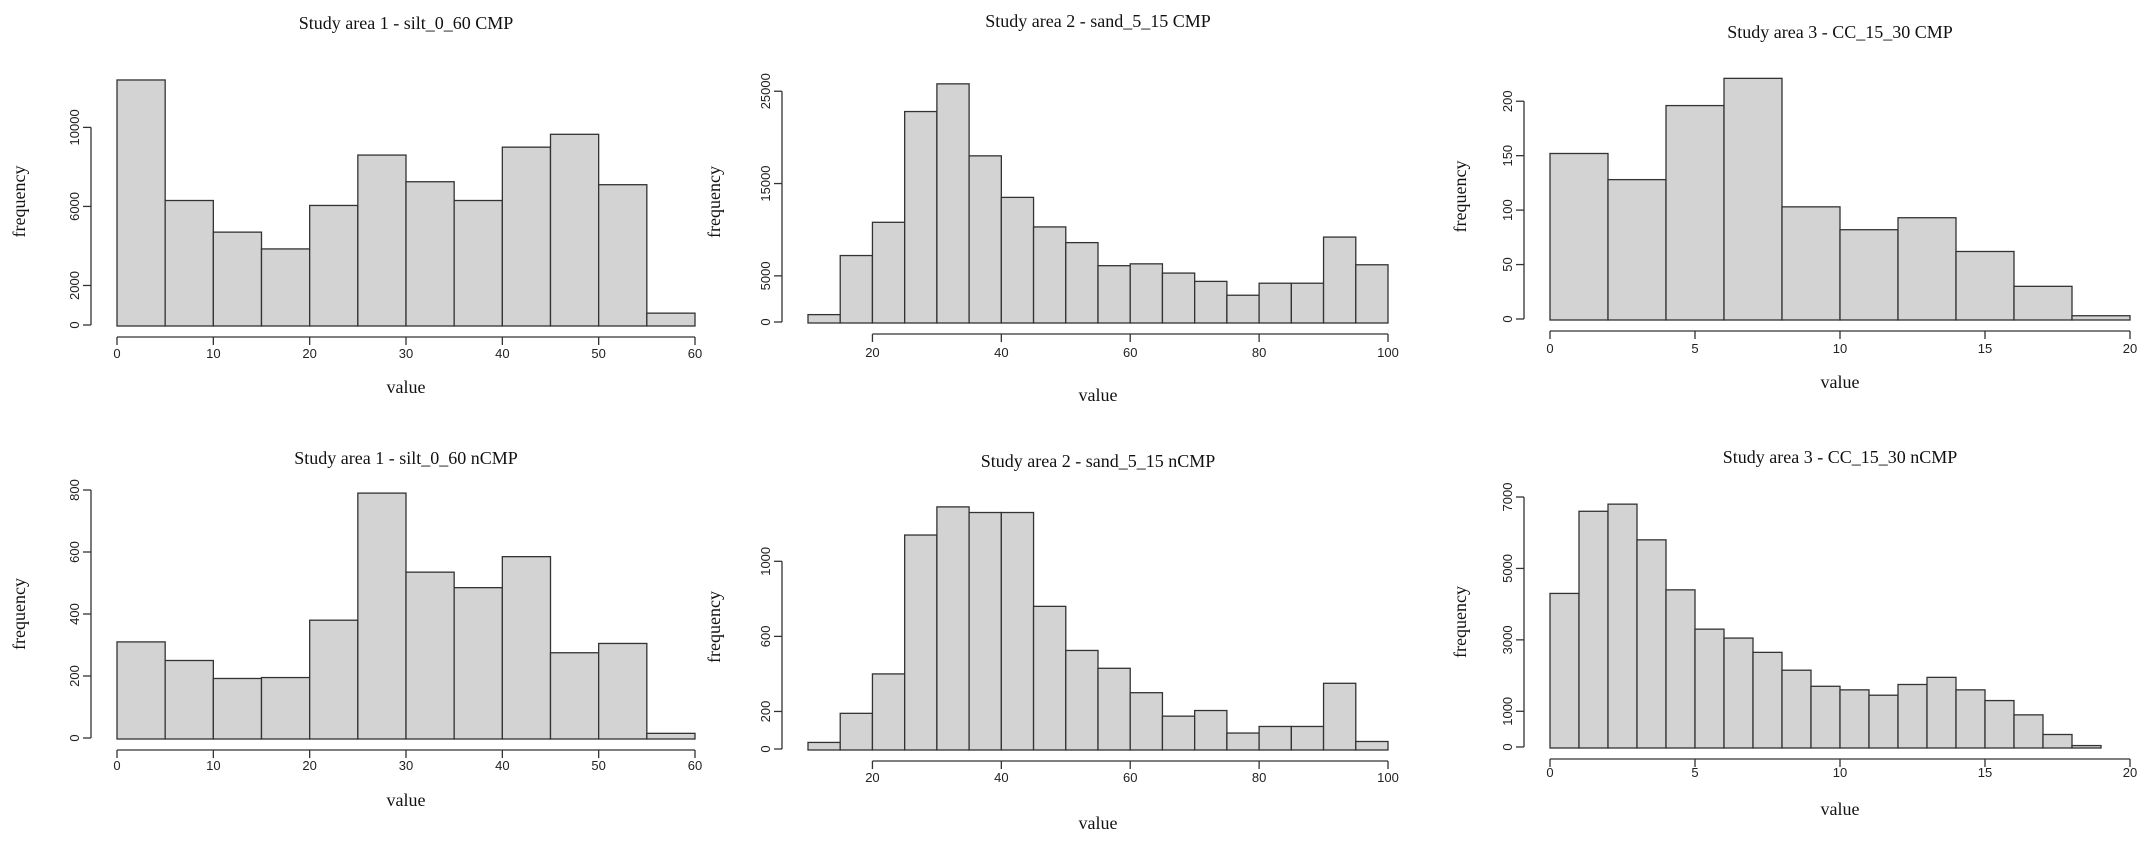  I want to click on y-tick-label: 7000, so click(1507, 497).